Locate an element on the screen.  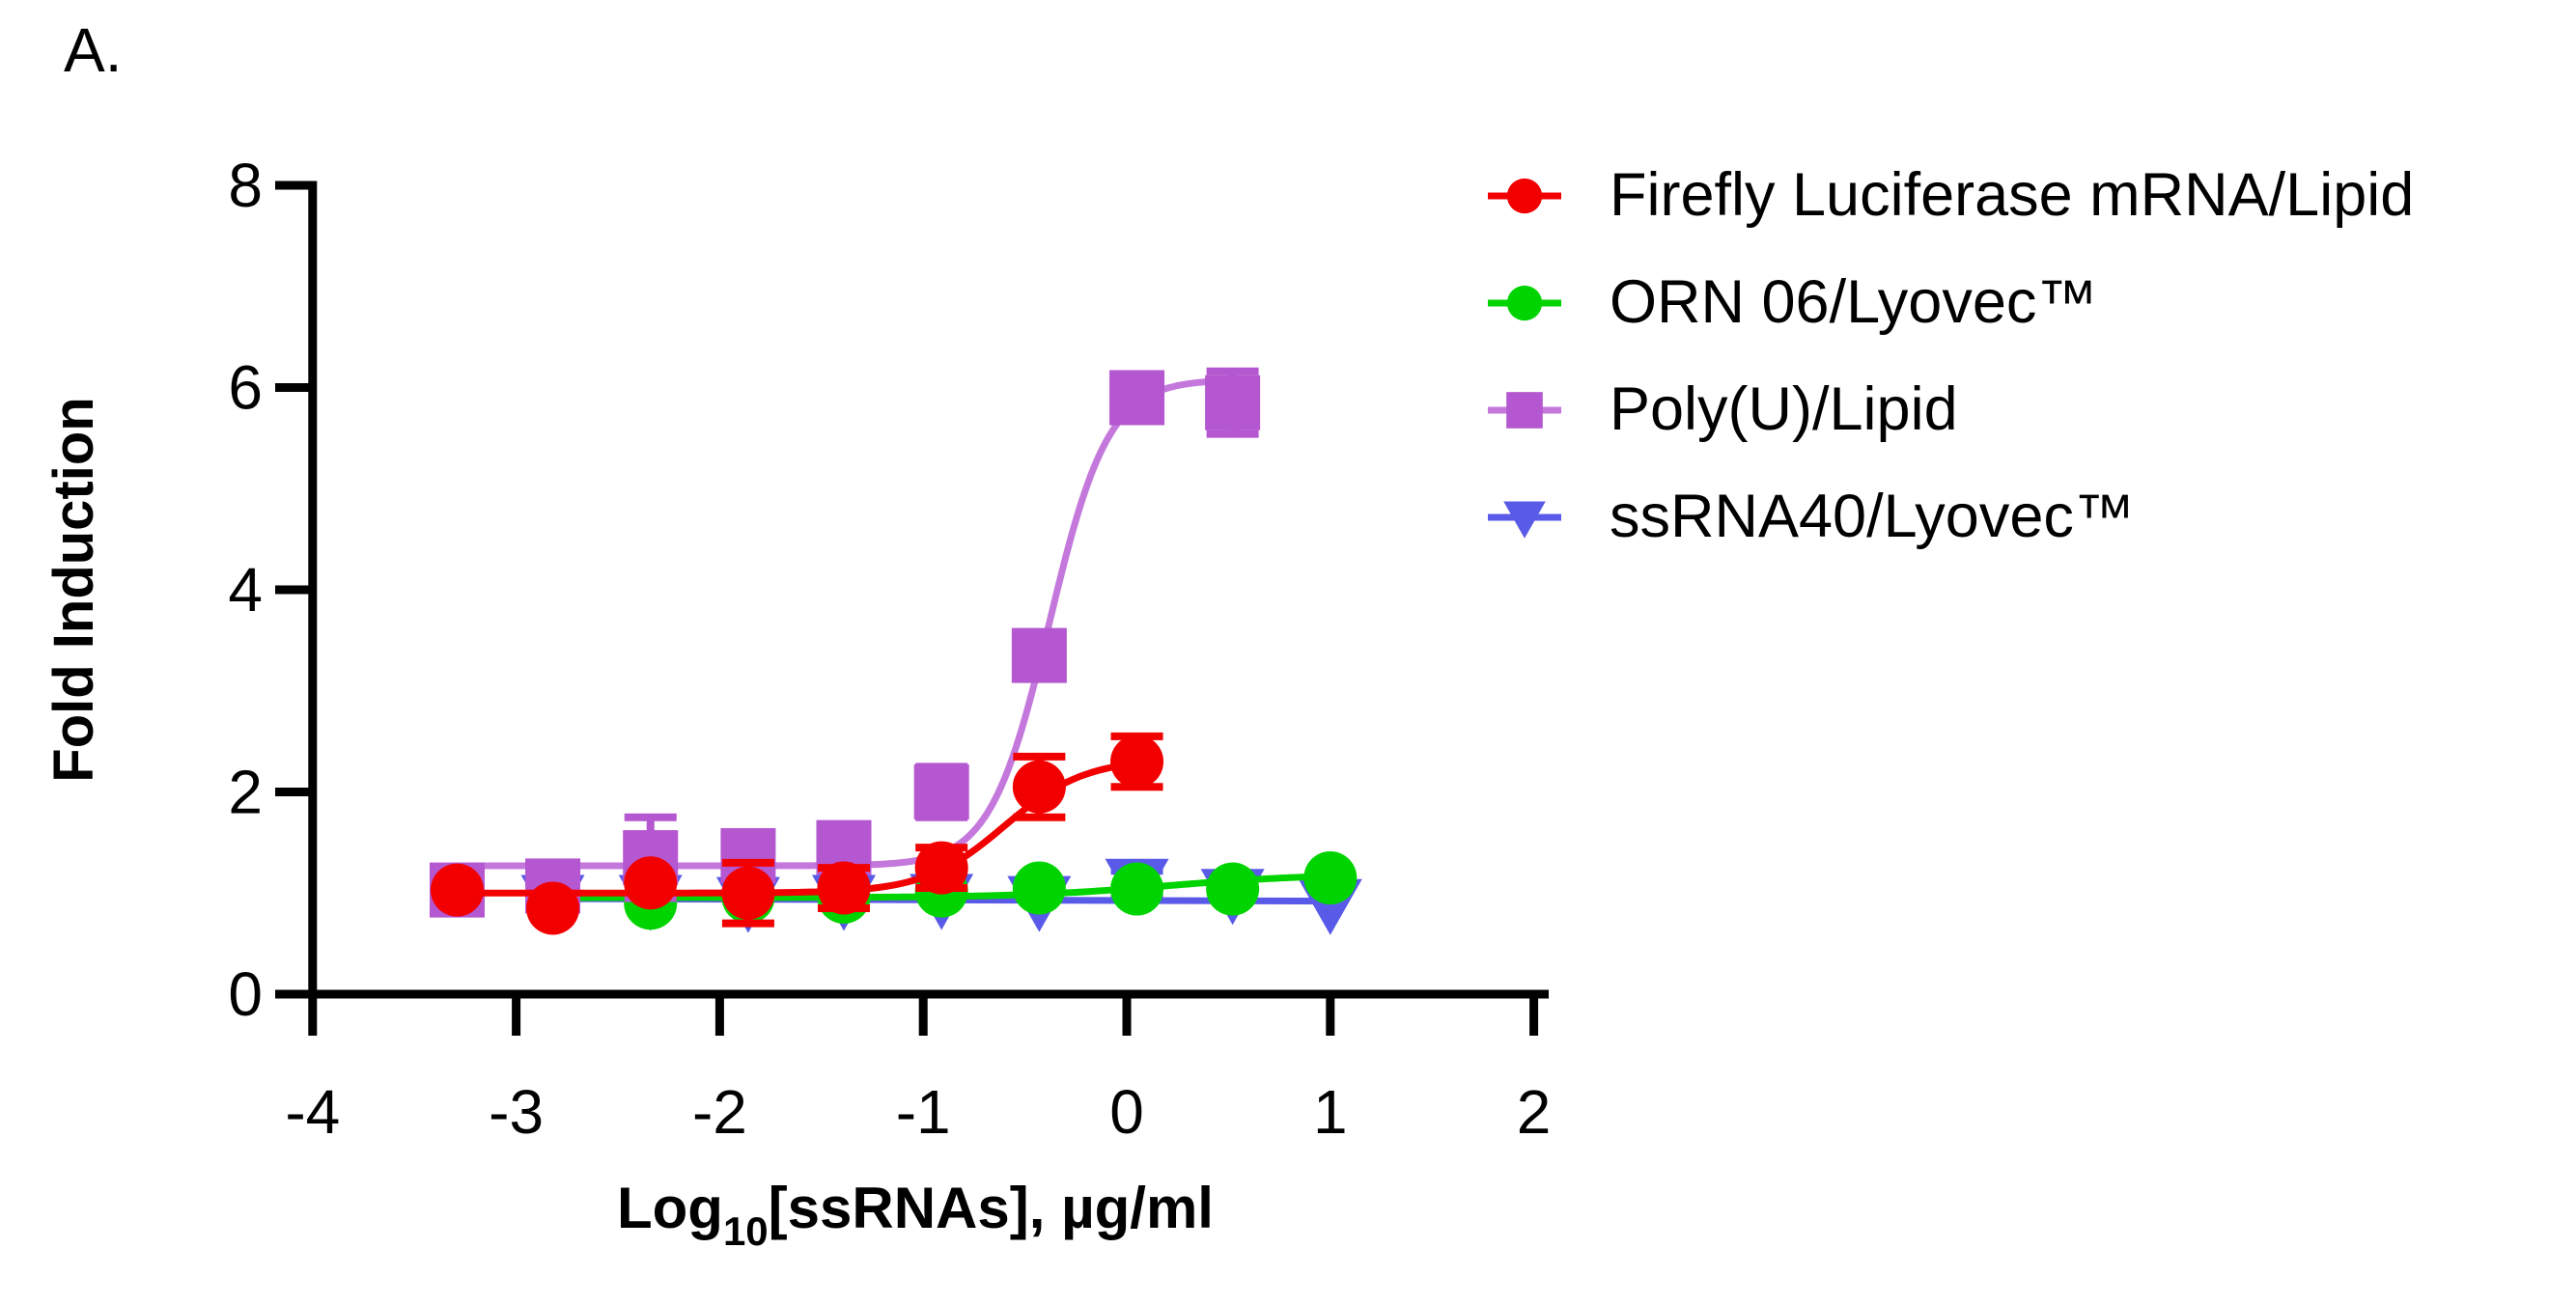
legend-item-label: Firefly Luciferase mRNA/Lipid is located at coordinates (2012, 195).